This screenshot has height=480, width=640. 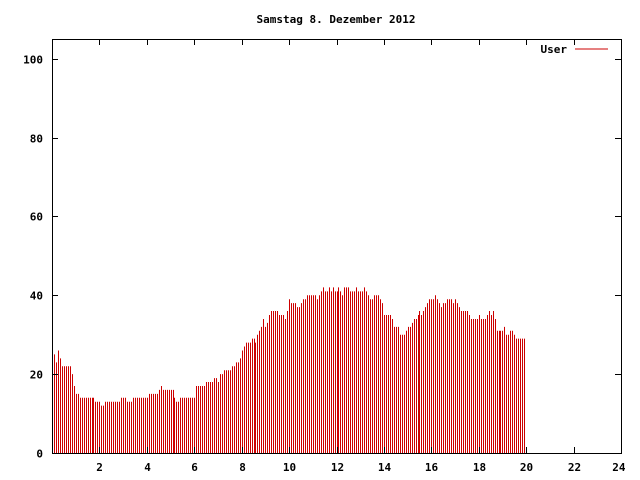 I want to click on y-tick-label: 100, so click(x=33, y=60).